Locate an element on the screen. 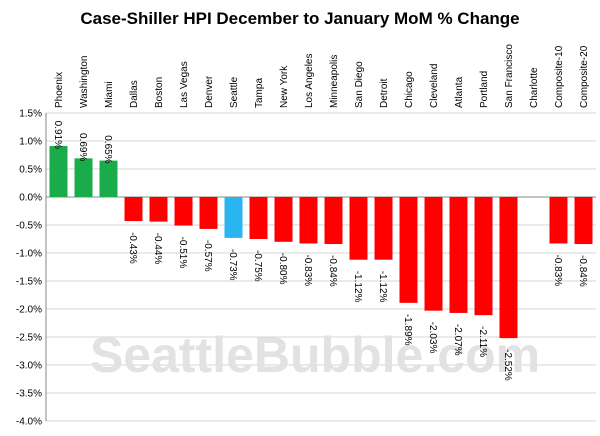  y-tick-label: 0.0% is located at coordinates (30, 198).